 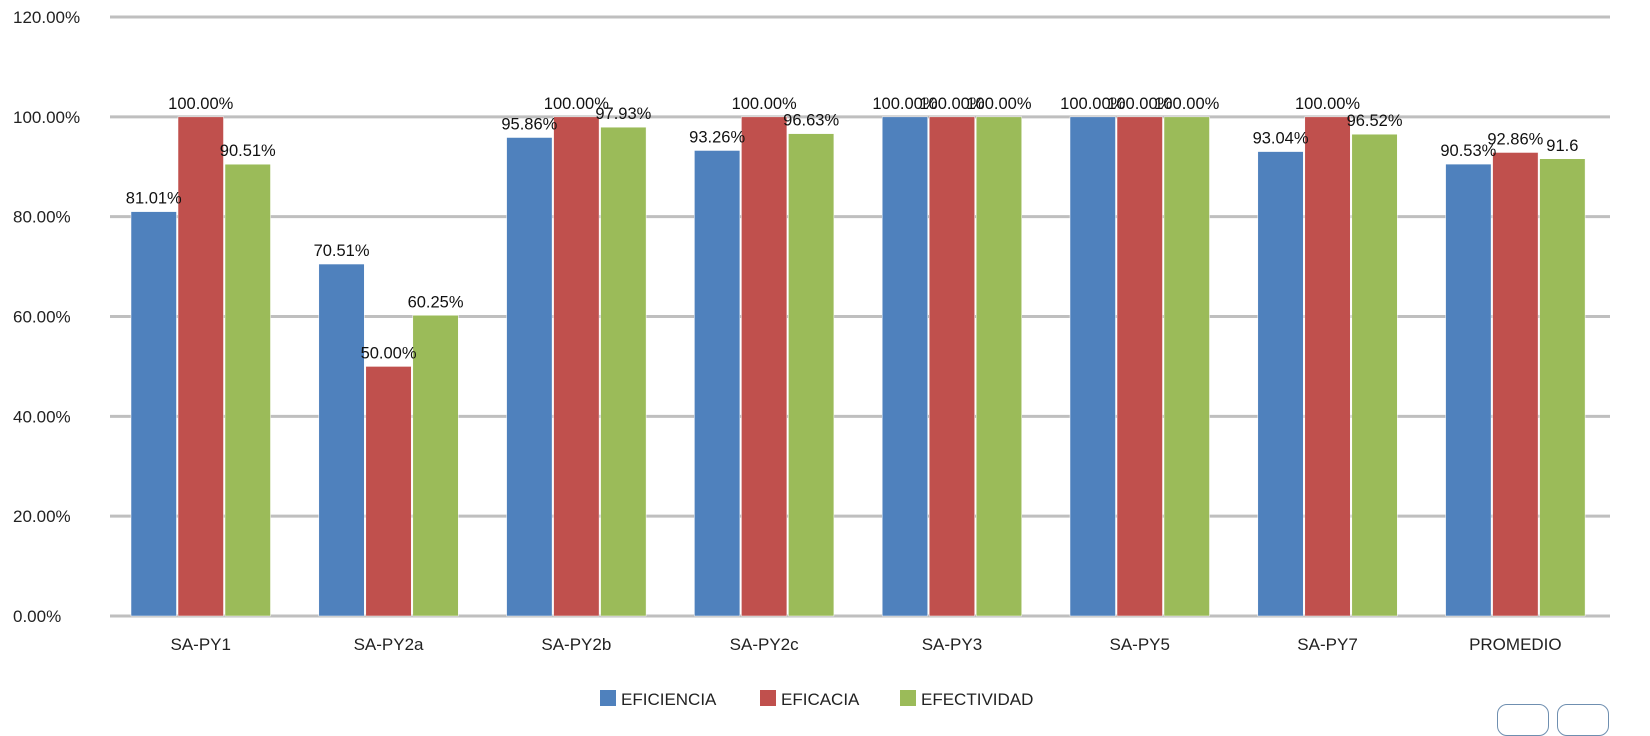 I want to click on data-label: 60.25%, so click(x=436, y=302).